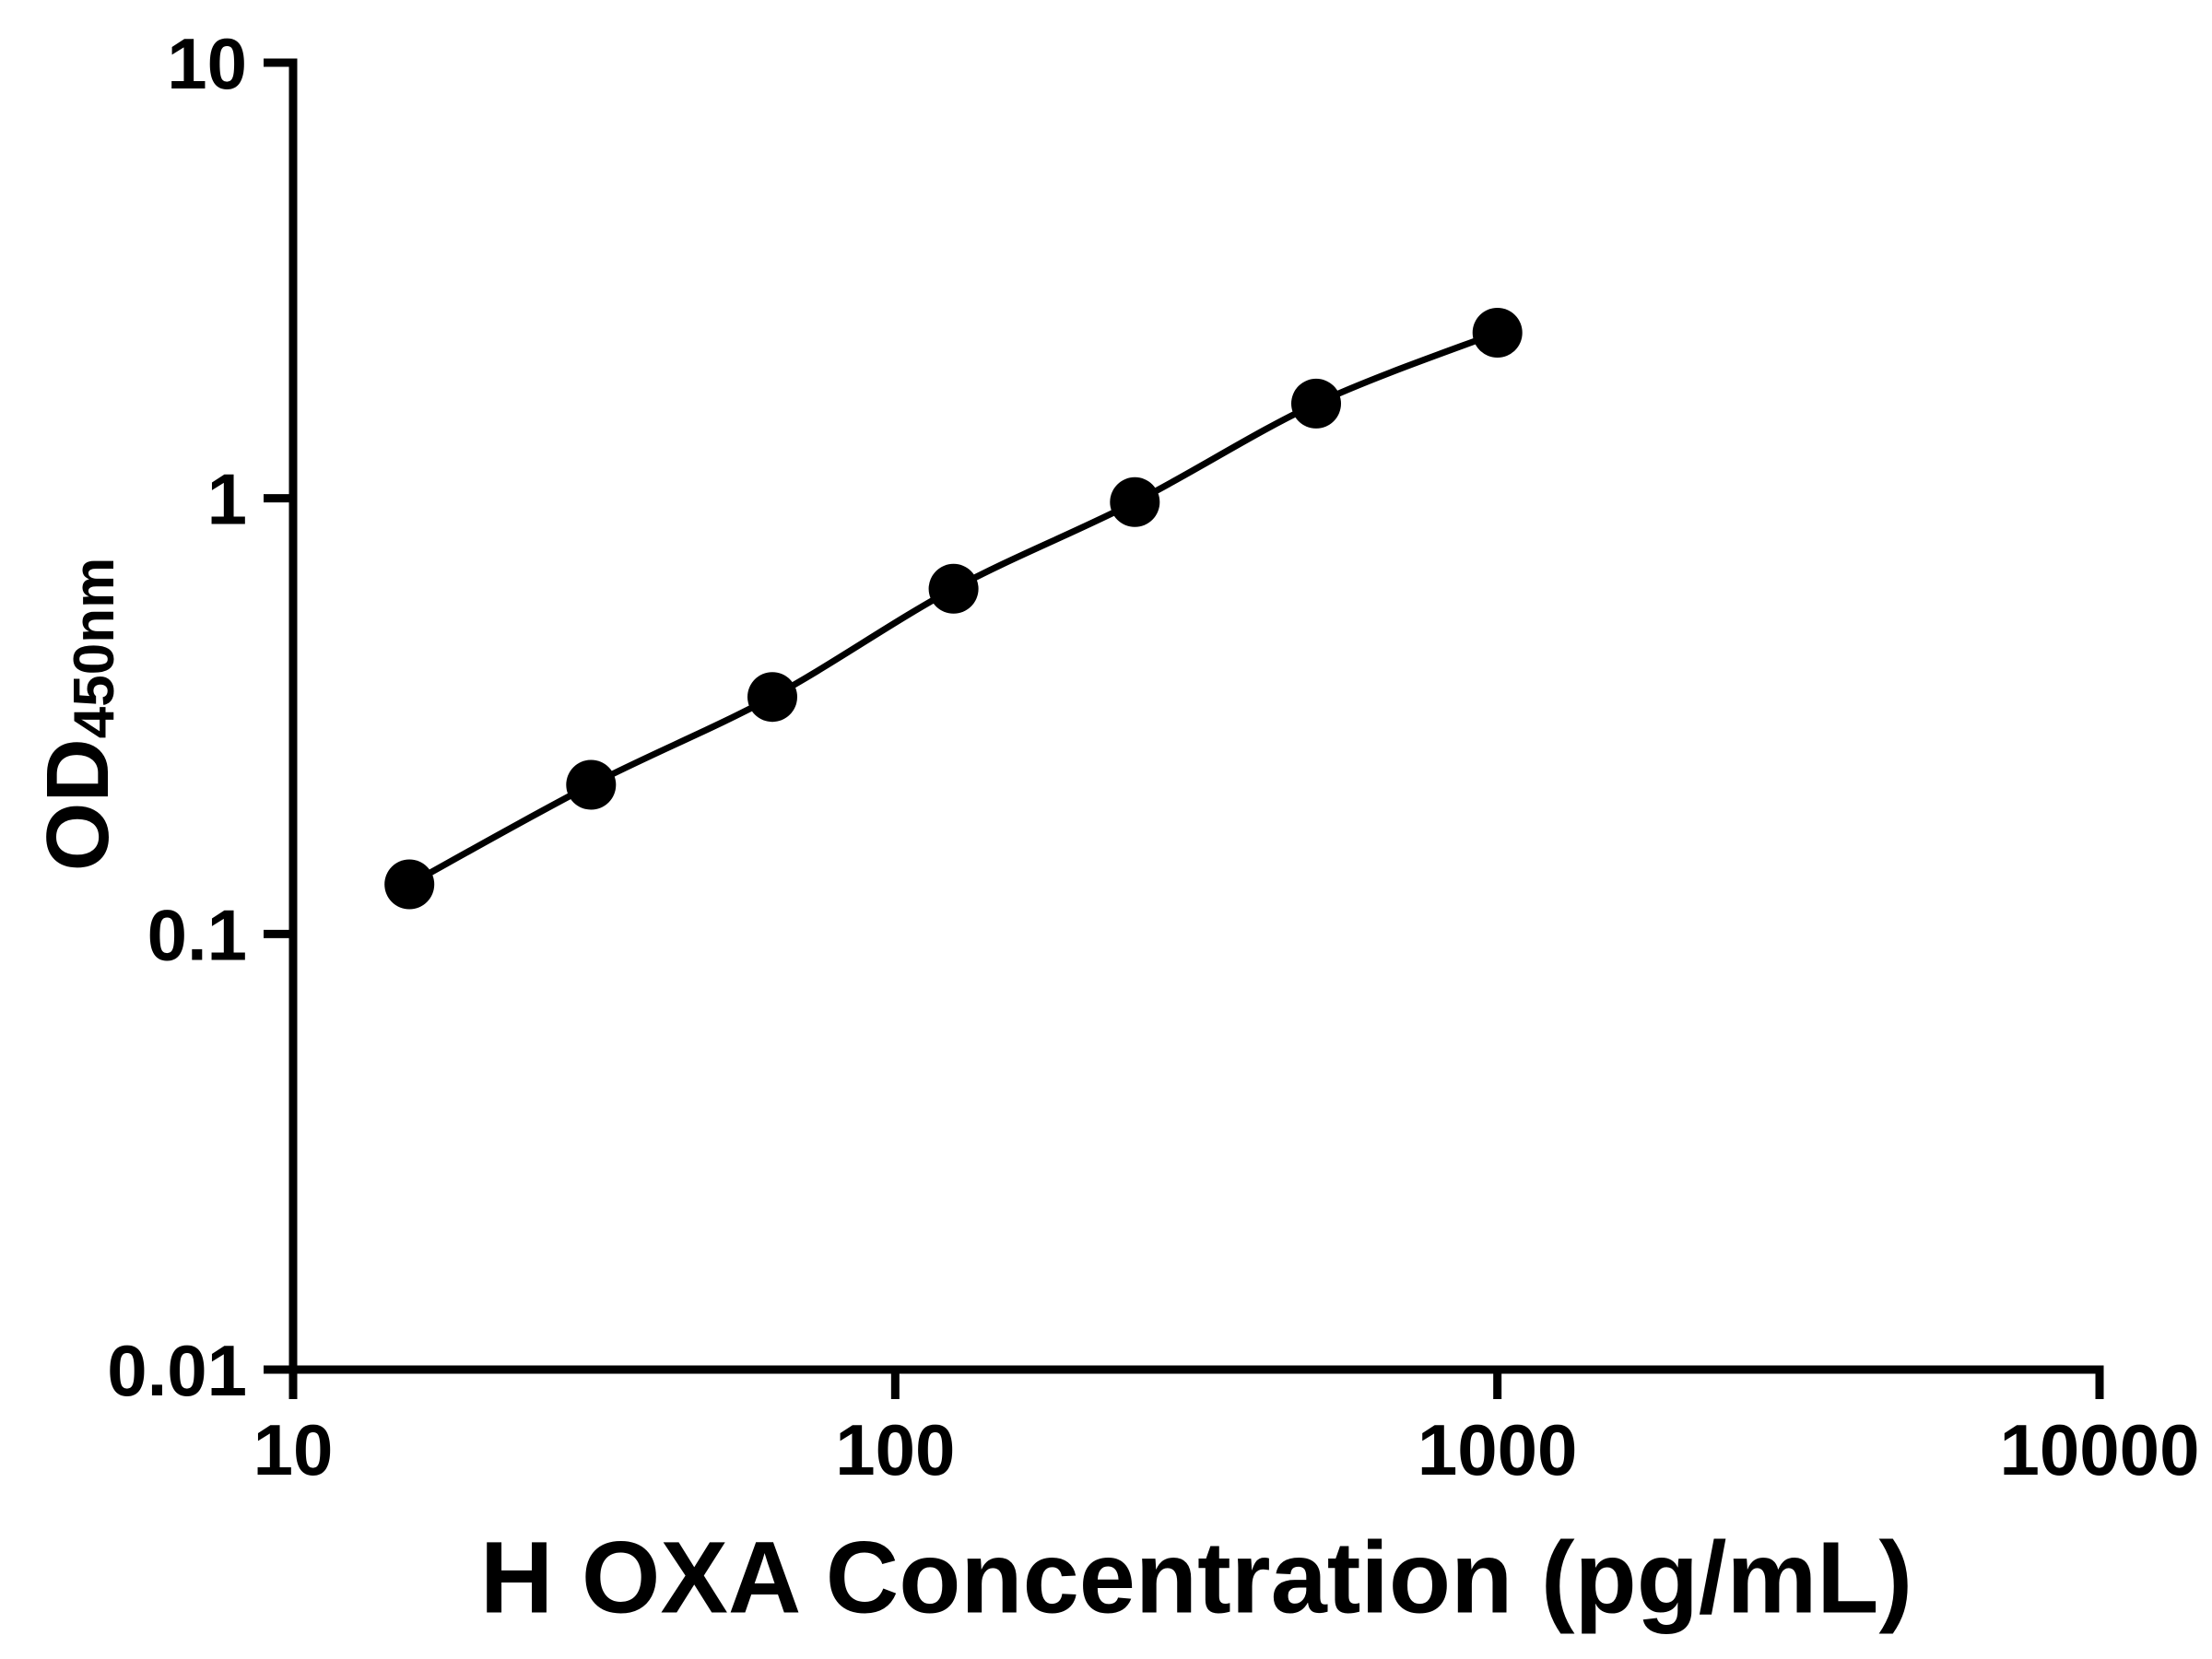 Image resolution: width=2212 pixels, height=1659 pixels. I want to click on y-axis-title: OD450nm, so click(78, 714).